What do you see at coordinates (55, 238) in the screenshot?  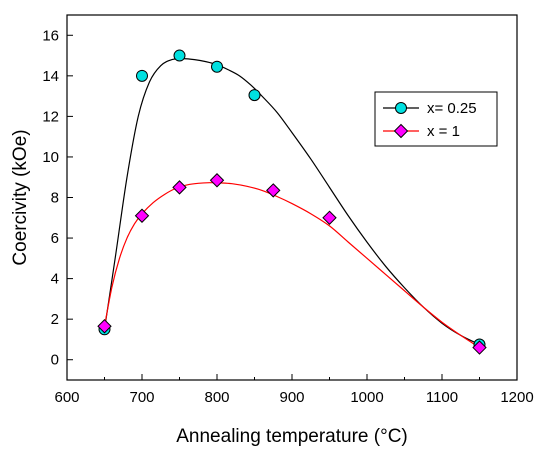 I see `y-tick-label-6: 6` at bounding box center [55, 238].